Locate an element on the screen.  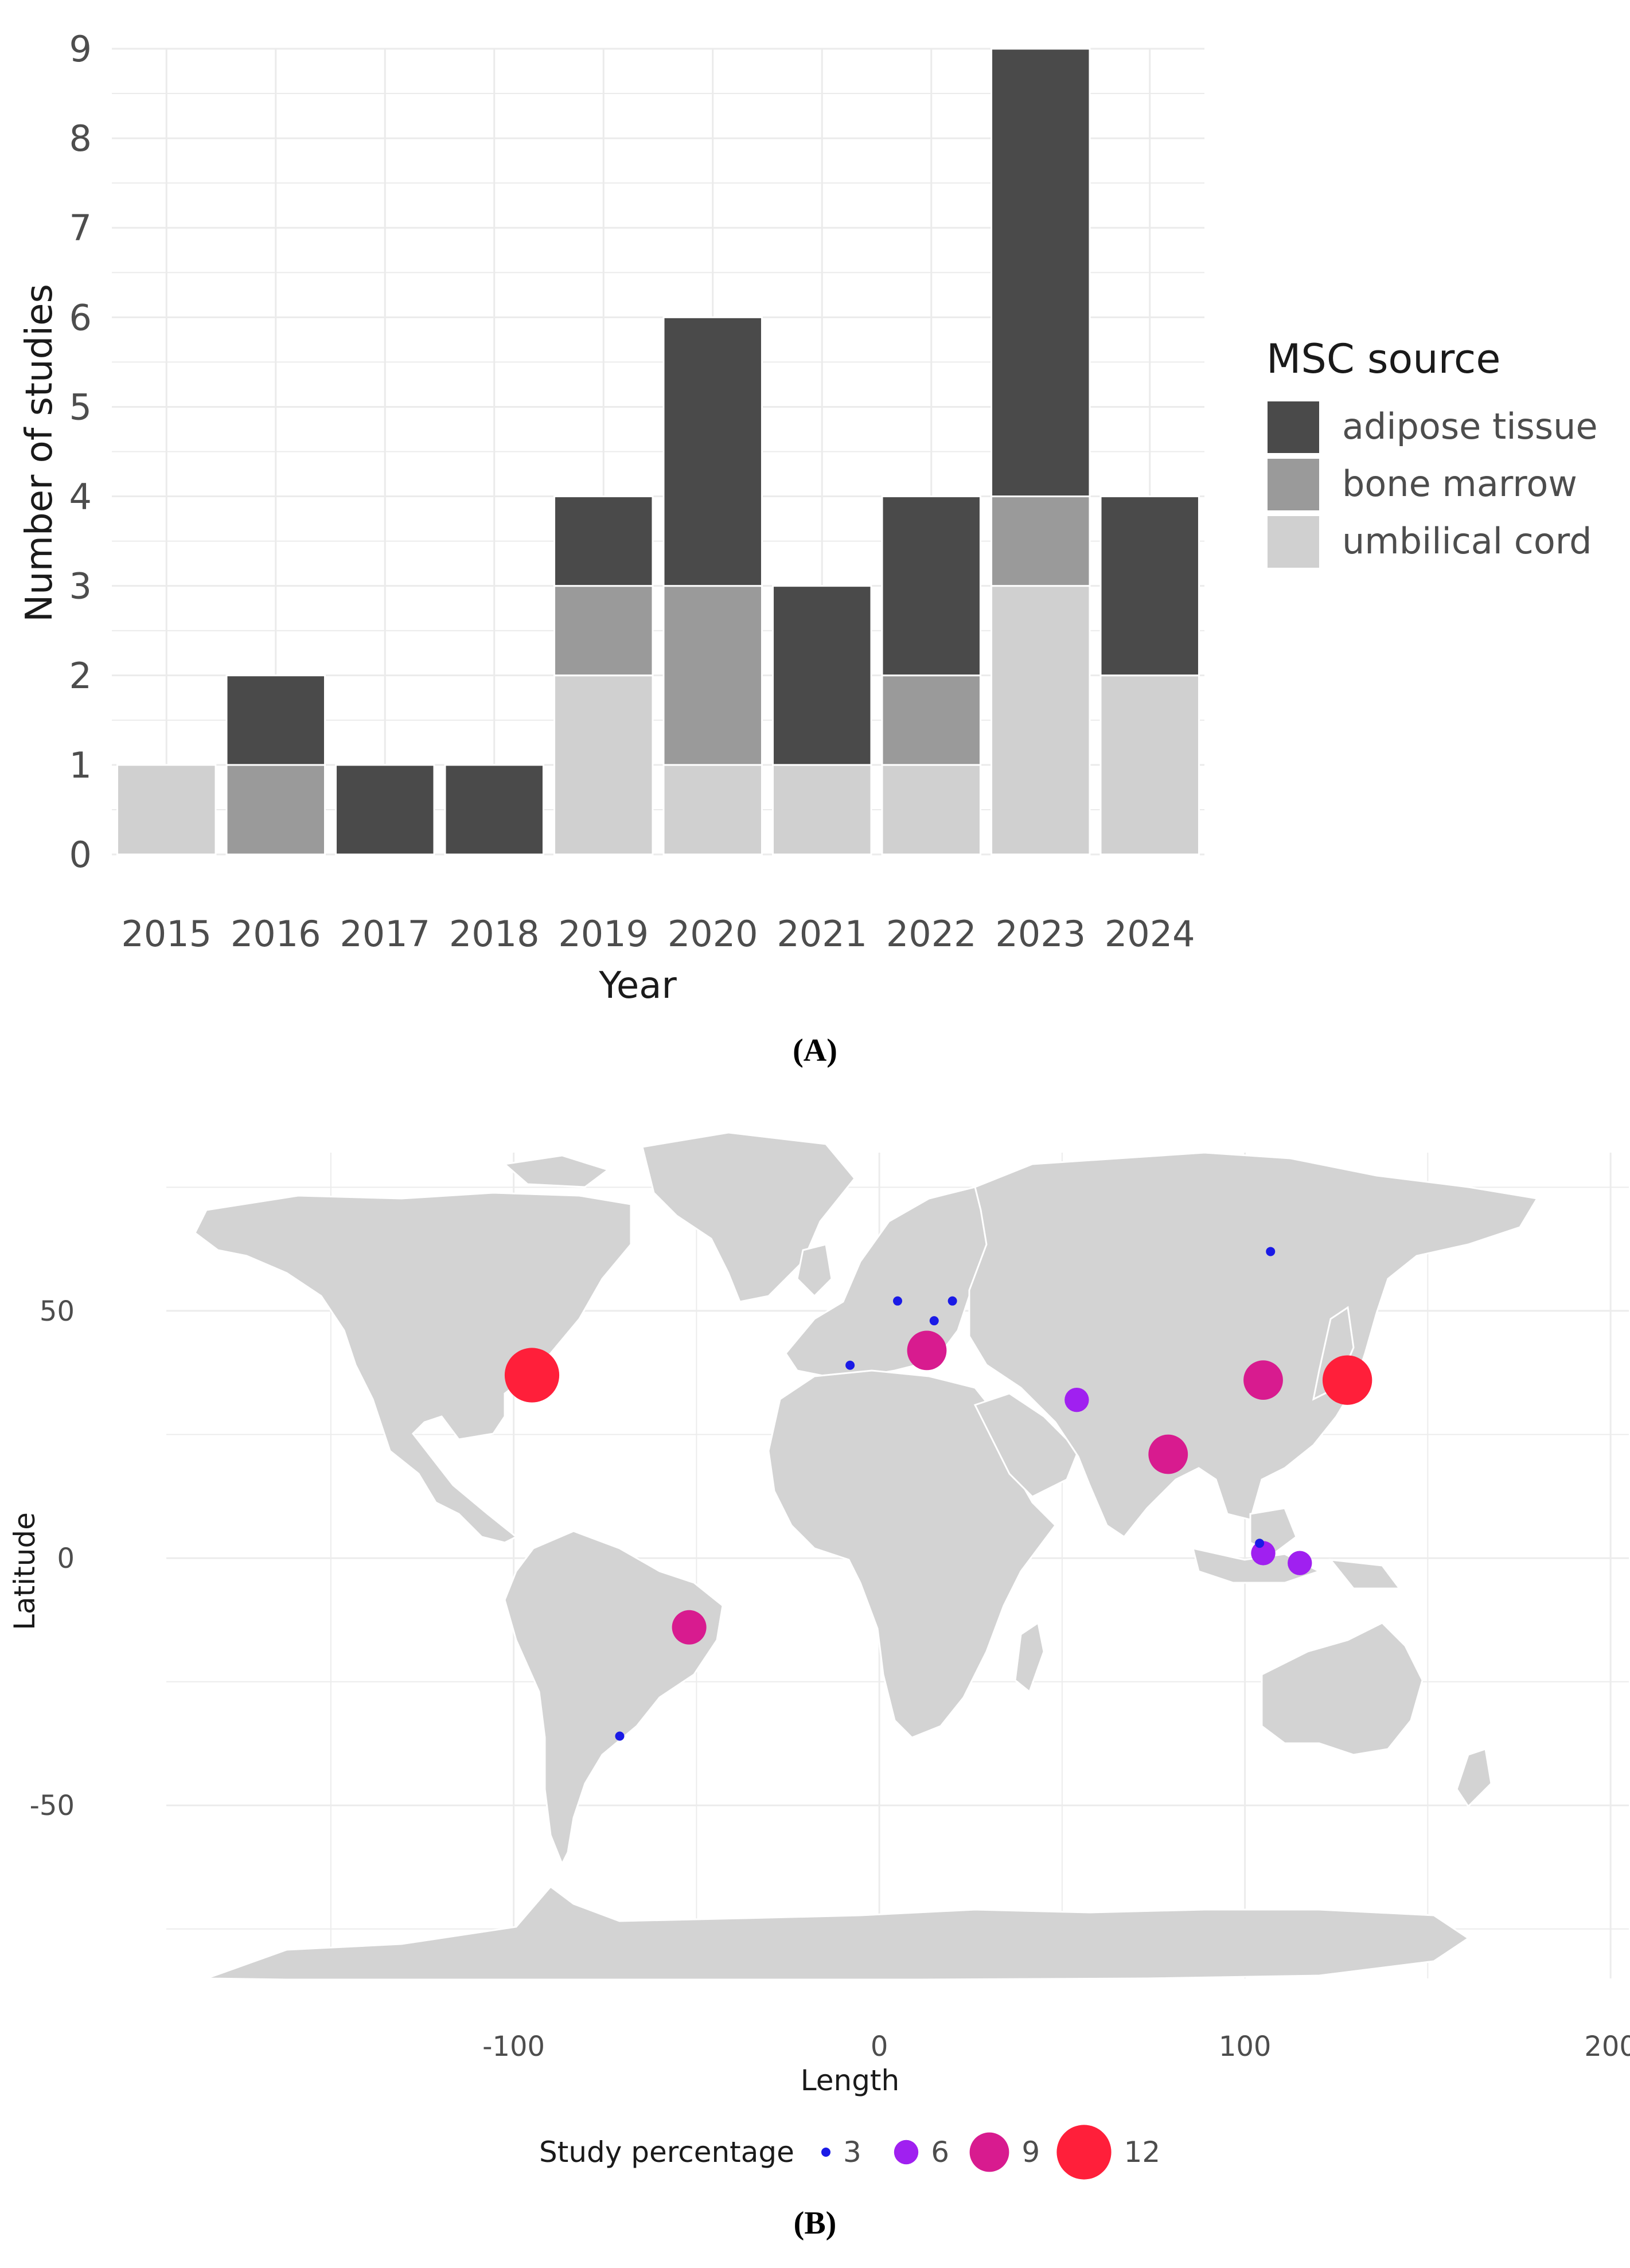
a-bar-segment-adipose-tissue-2021 is located at coordinates (822, 675).